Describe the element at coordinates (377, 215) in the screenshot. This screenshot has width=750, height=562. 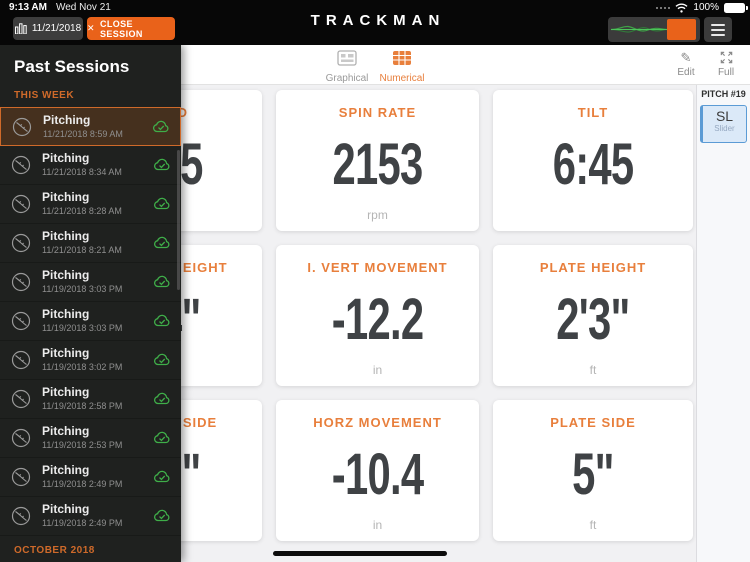
I see `metric-unit: rpm` at that location.